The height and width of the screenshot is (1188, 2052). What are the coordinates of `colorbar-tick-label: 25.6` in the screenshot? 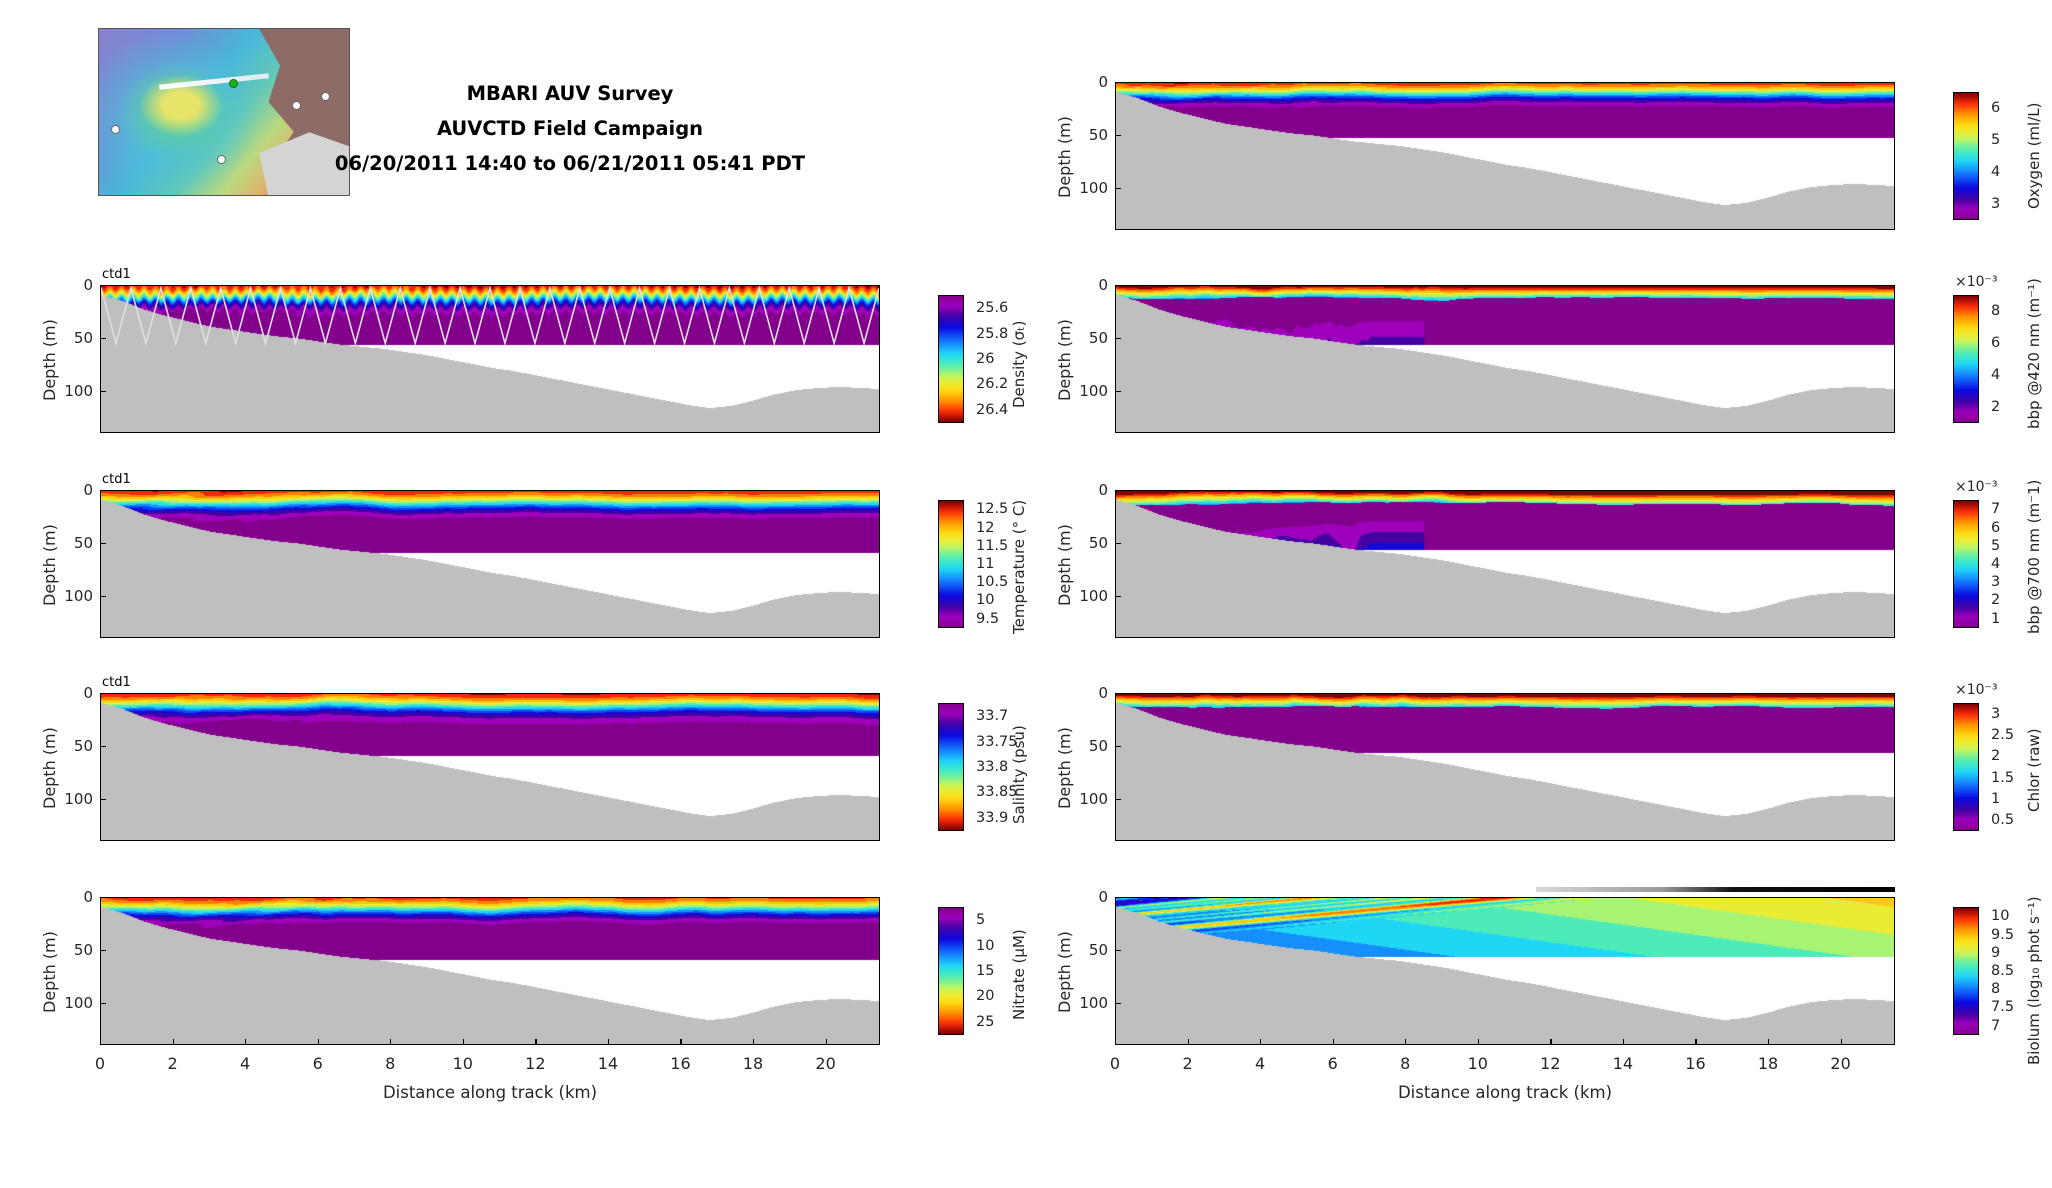 It's located at (992, 308).